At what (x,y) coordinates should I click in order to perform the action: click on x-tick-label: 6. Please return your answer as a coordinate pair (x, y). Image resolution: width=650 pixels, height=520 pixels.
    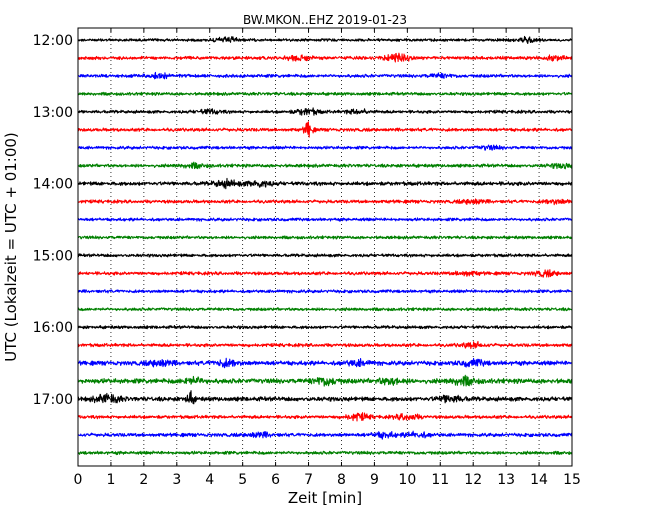
    Looking at the image, I should click on (275, 480).